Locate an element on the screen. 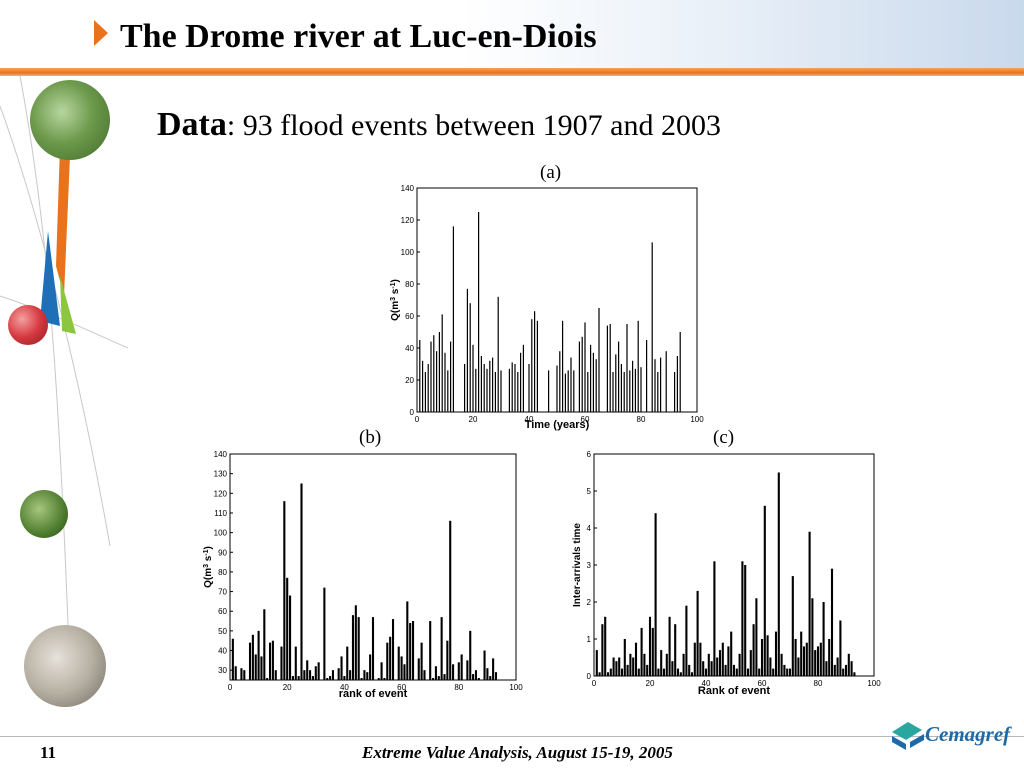  x-tick-label: 20 is located at coordinates (473, 419).